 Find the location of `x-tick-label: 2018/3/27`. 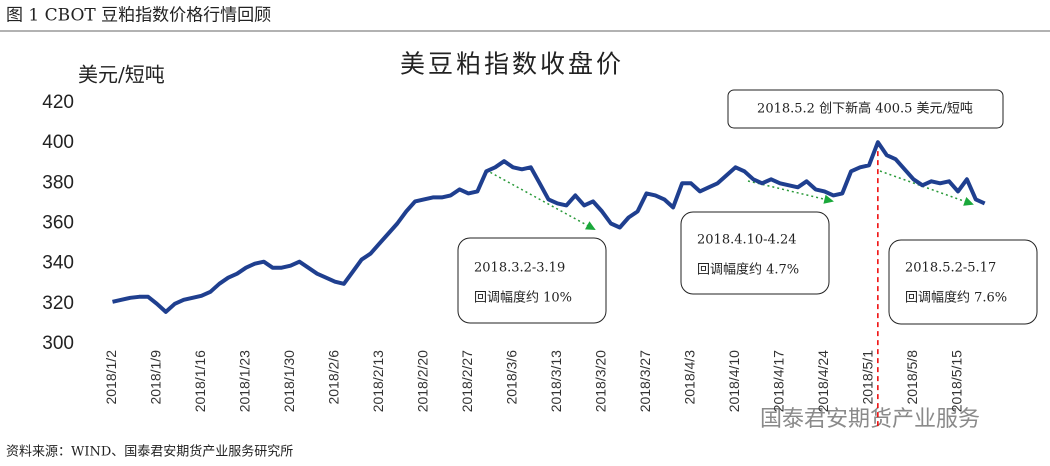

x-tick-label: 2018/3/27 is located at coordinates (645, 381).